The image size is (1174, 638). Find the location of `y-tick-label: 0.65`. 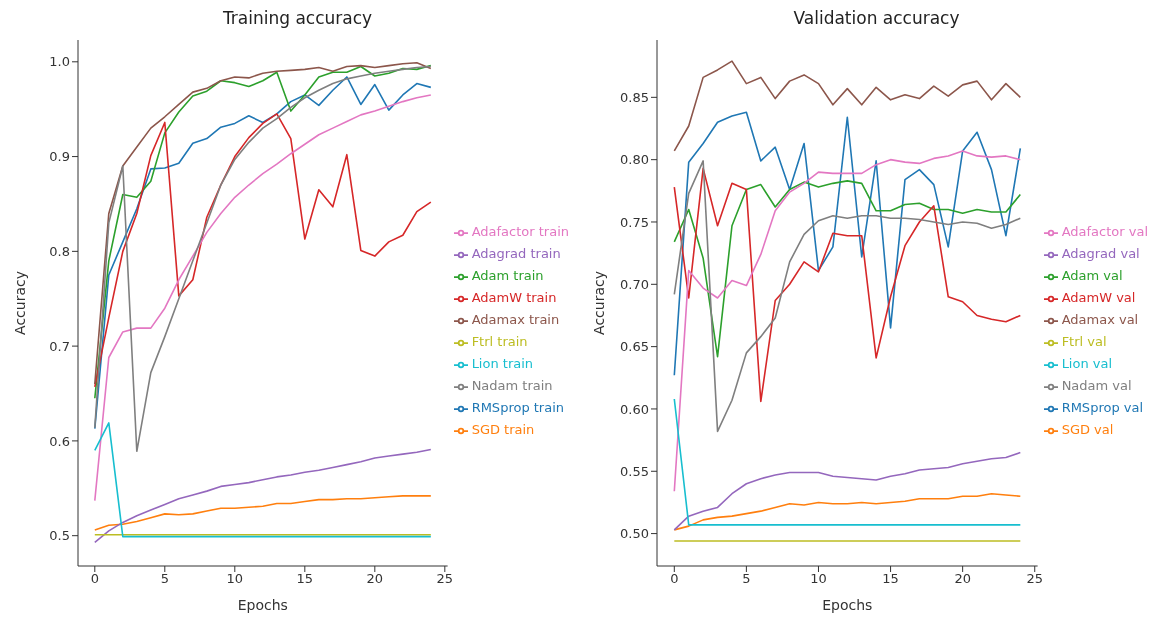

y-tick-label: 0.65 is located at coordinates (634, 347).